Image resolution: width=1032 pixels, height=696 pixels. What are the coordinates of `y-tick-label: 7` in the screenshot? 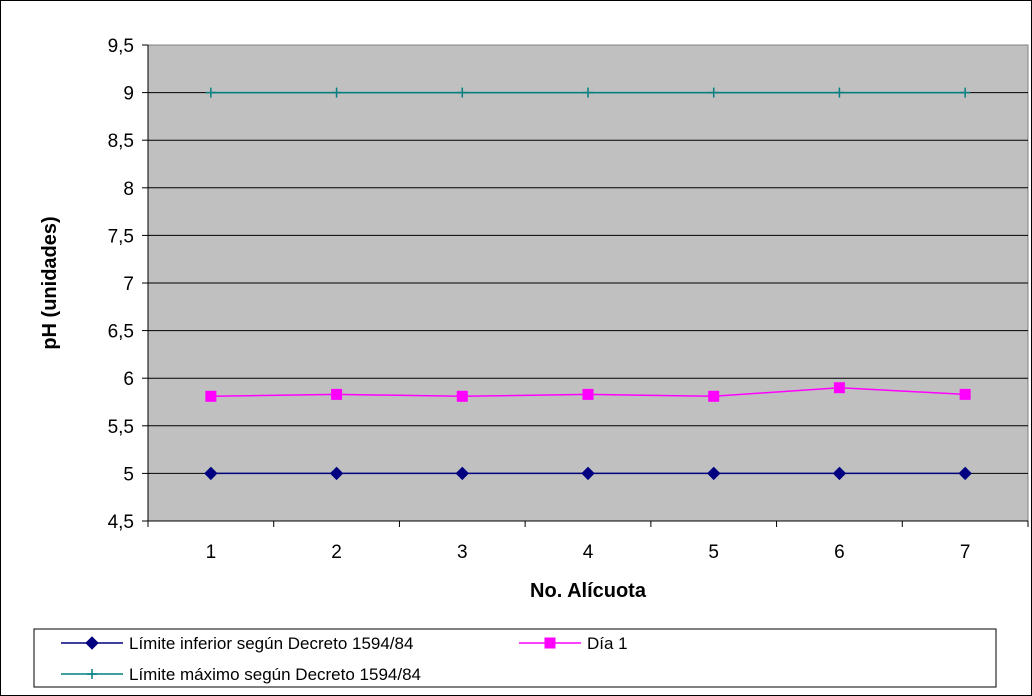 It's located at (128, 284).